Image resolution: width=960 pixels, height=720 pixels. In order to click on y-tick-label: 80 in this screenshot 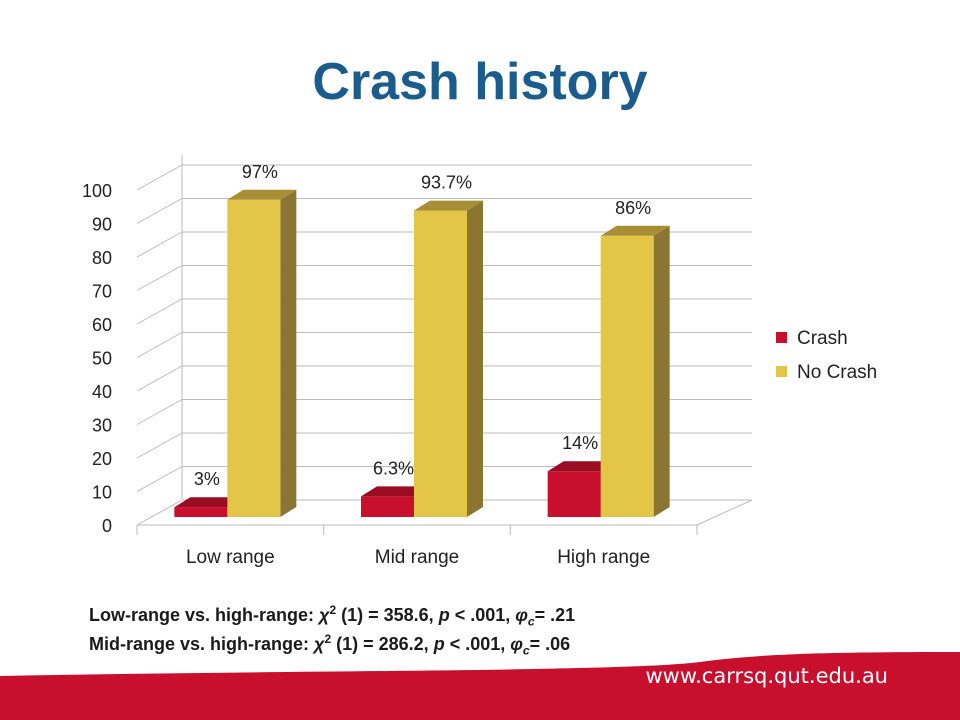, I will do `click(102, 258)`.